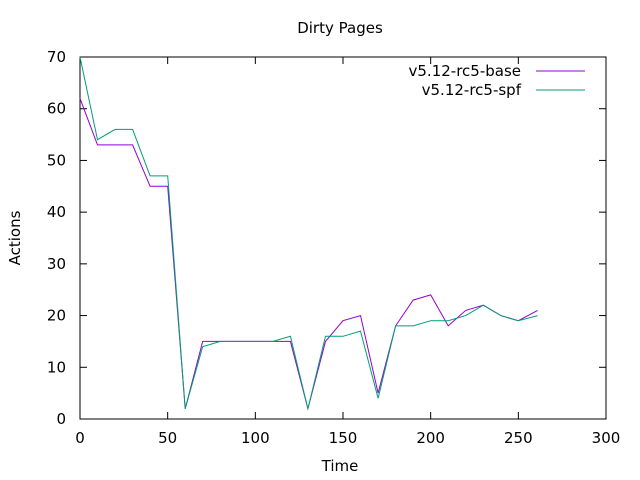 Image resolution: width=640 pixels, height=480 pixels. Describe the element at coordinates (430, 438) in the screenshot. I see `x-tick-label: 200` at that location.